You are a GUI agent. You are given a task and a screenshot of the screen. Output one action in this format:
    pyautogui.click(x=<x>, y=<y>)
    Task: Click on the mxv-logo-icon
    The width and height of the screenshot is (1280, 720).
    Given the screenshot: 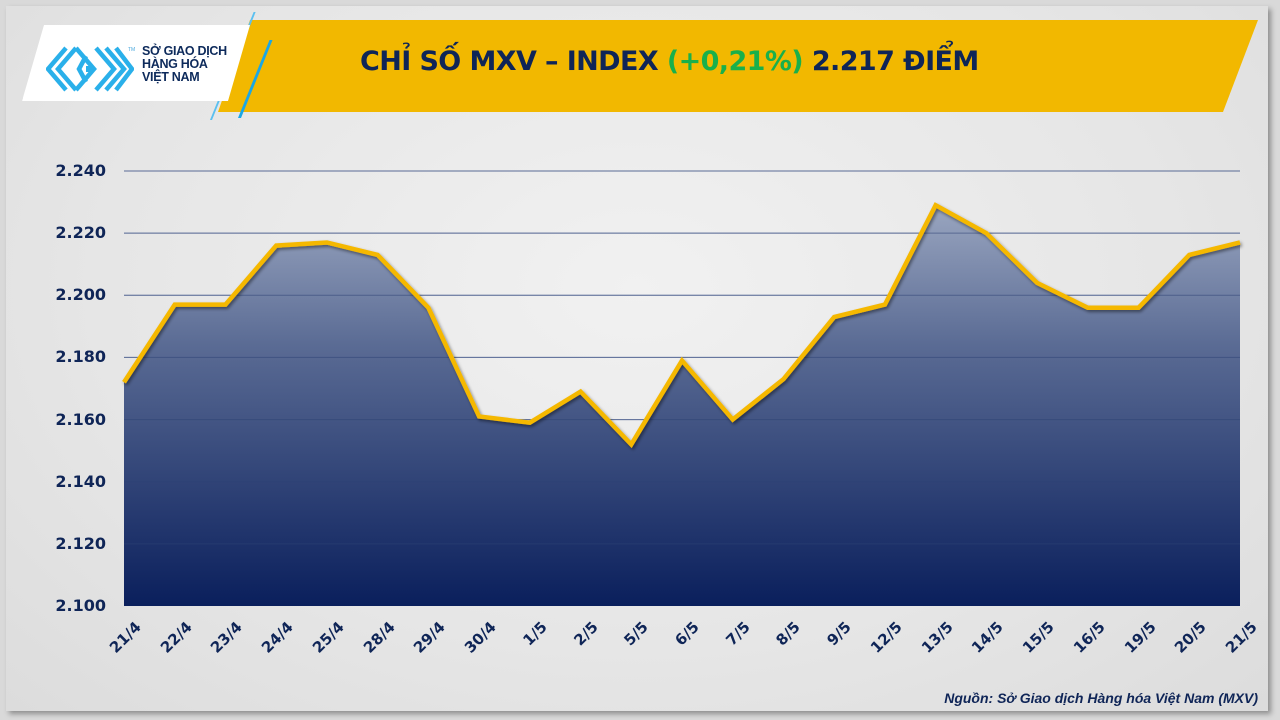 What is the action you would take?
    pyautogui.click(x=90, y=69)
    